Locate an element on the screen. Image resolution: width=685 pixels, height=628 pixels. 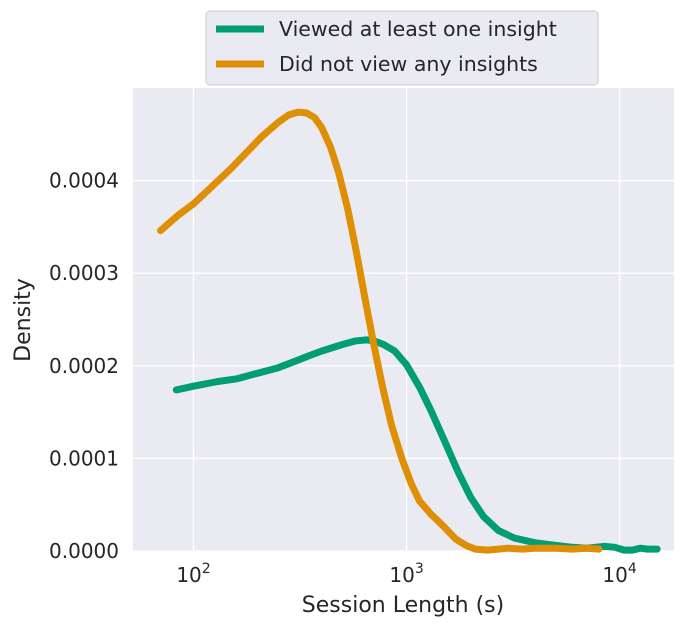
legend-label-1: Did not view any insights is located at coordinates (408, 64).